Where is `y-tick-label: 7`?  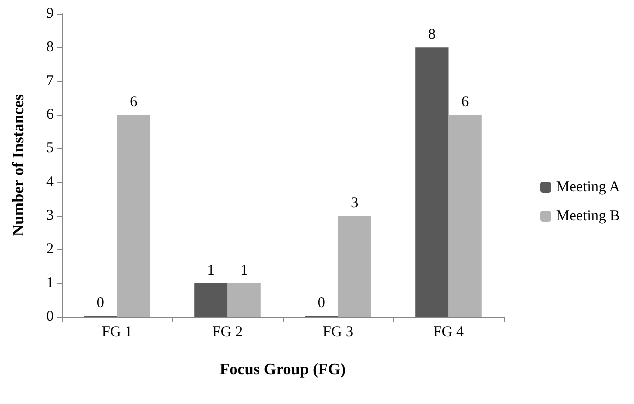 y-tick-label: 7 is located at coordinates (50, 81).